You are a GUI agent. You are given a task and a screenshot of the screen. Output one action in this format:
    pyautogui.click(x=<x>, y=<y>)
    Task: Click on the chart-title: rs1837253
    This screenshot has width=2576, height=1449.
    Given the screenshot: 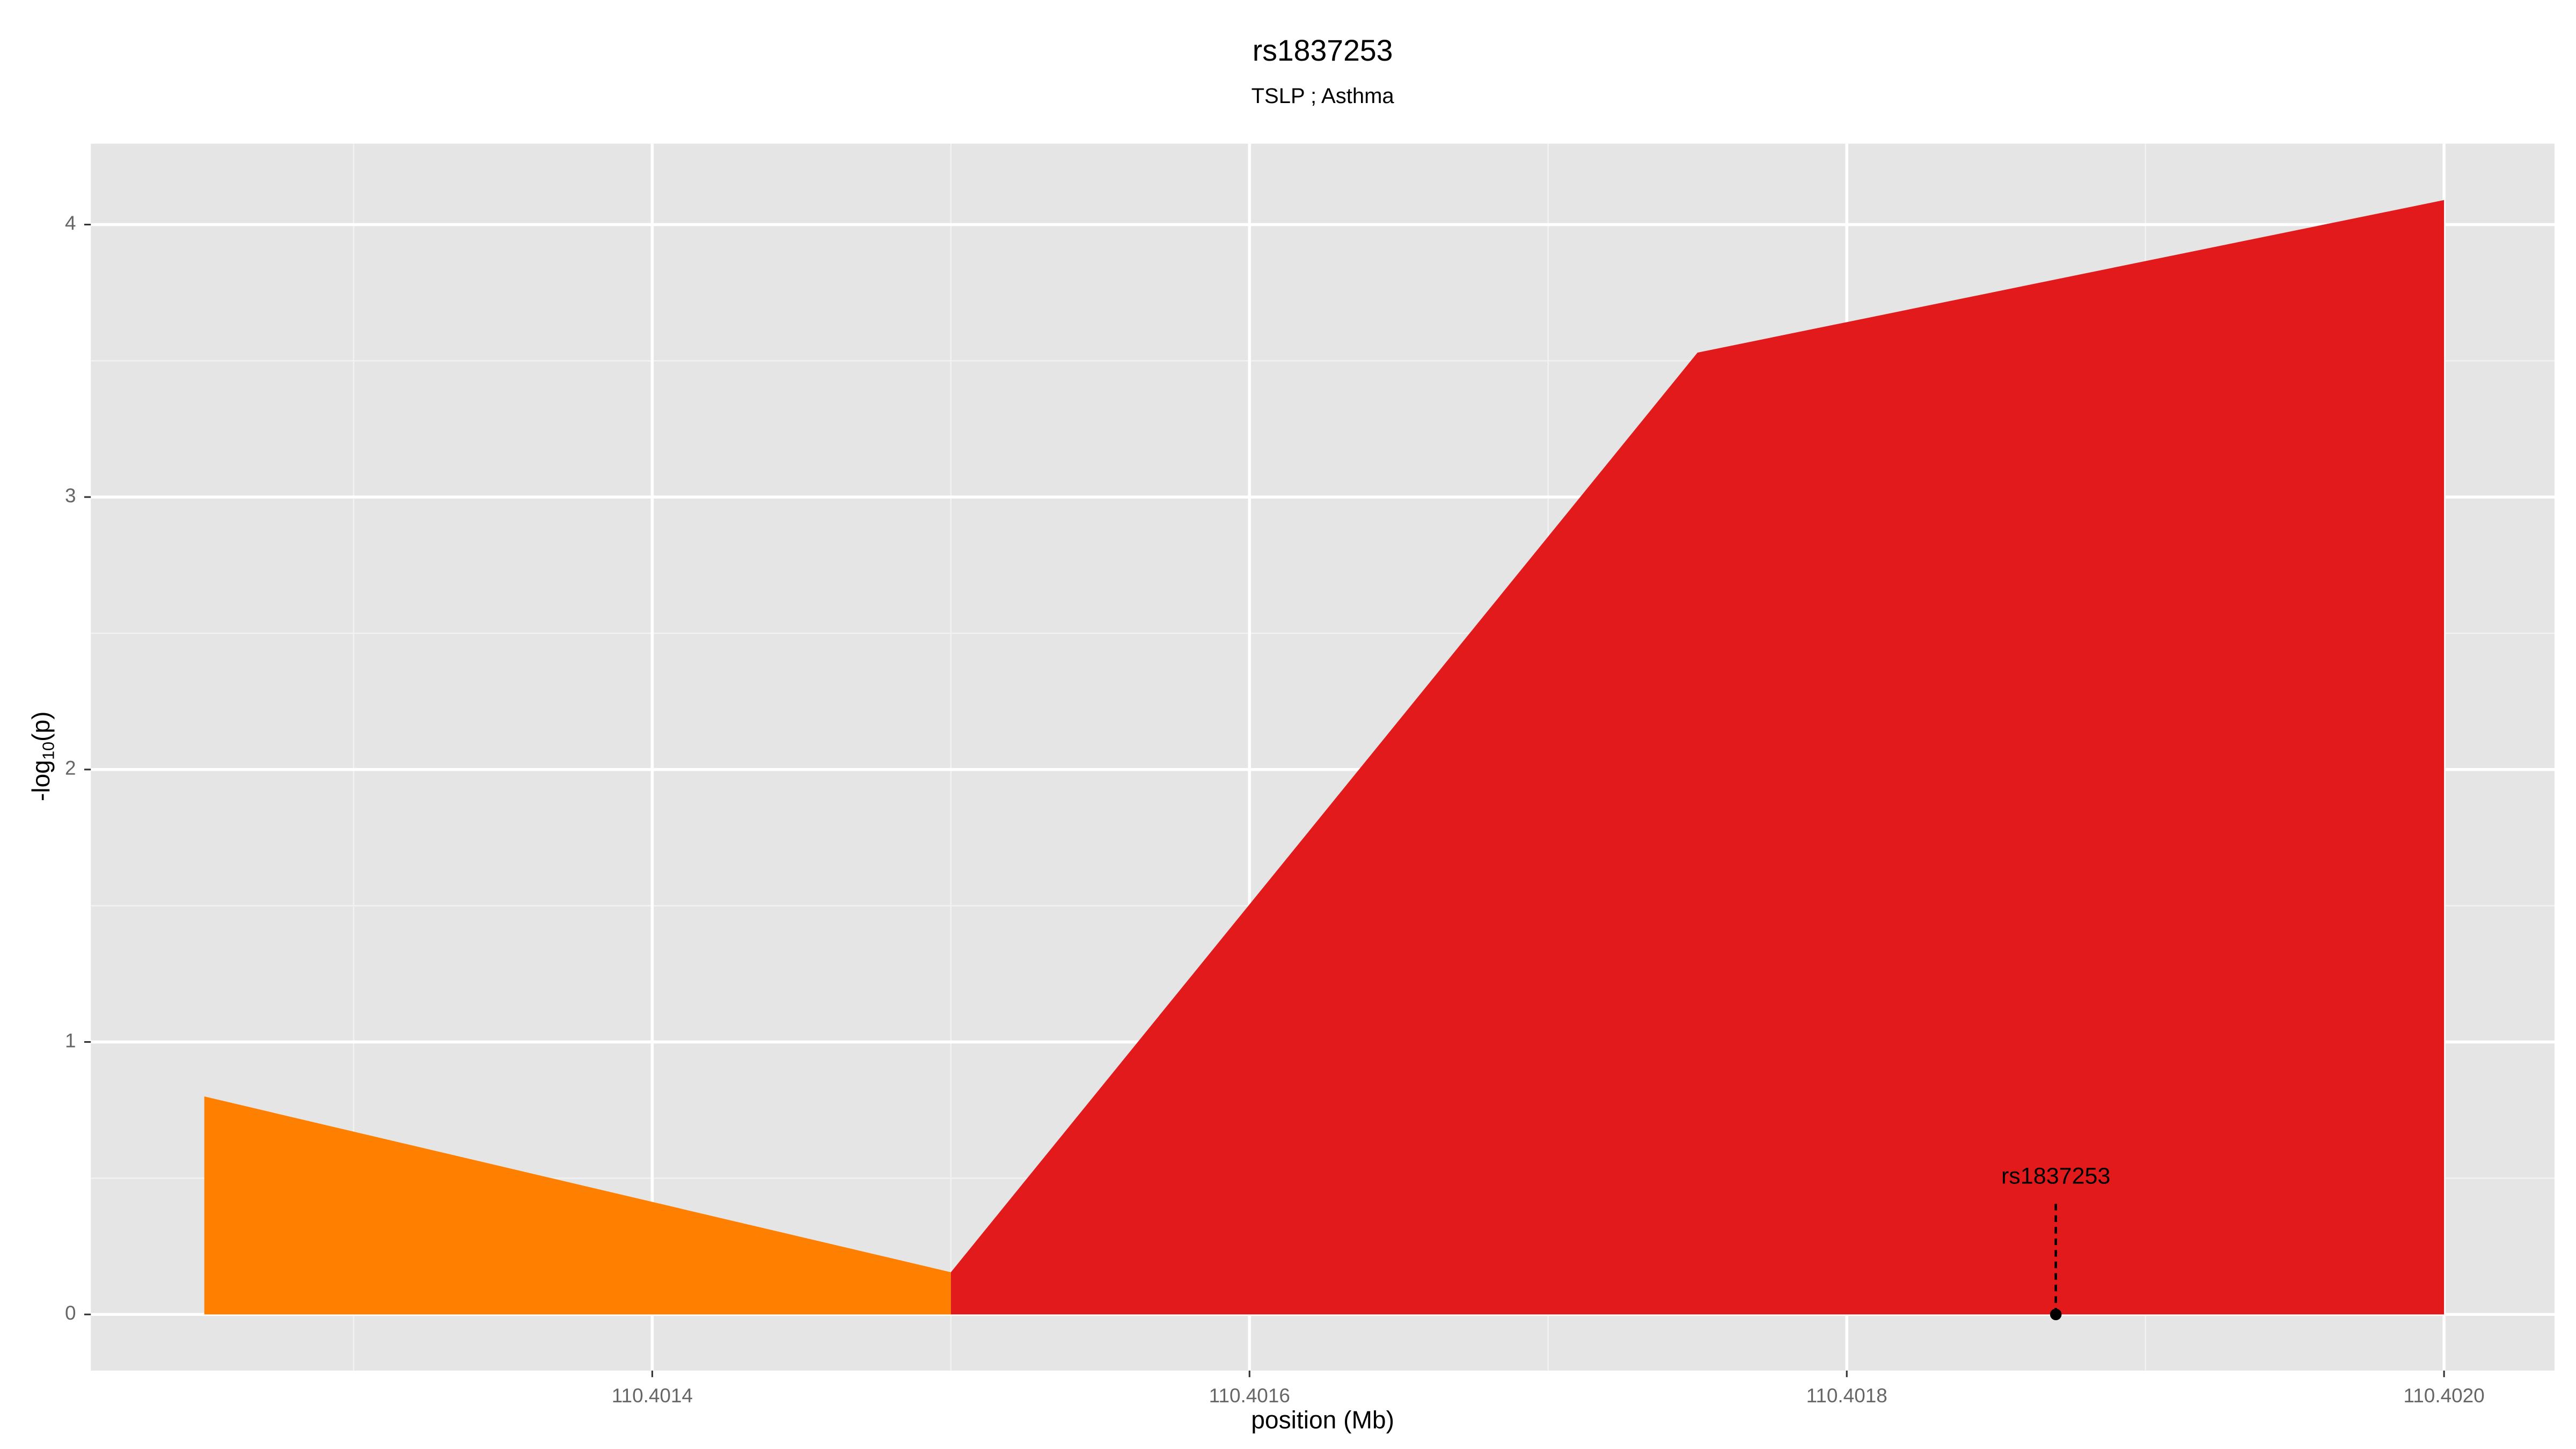 What is the action you would take?
    pyautogui.click(x=1323, y=50)
    